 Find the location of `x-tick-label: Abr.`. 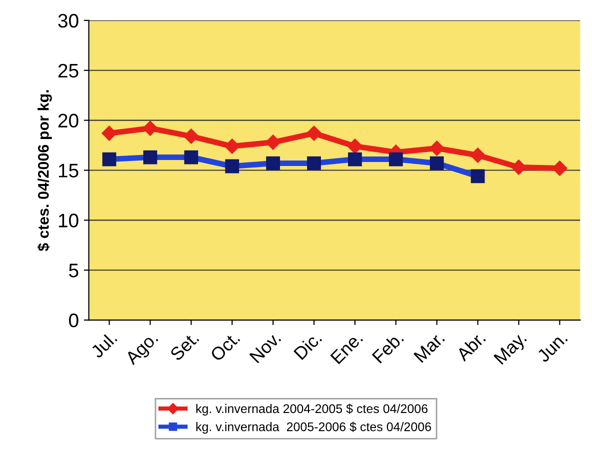

x-tick-label: Abr. is located at coordinates (470, 346).